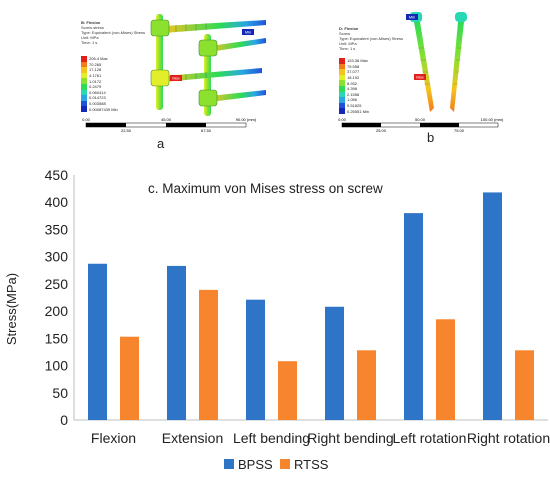 This screenshot has height=479, width=550. I want to click on scale-sub-label: 67.50, so click(206, 130).